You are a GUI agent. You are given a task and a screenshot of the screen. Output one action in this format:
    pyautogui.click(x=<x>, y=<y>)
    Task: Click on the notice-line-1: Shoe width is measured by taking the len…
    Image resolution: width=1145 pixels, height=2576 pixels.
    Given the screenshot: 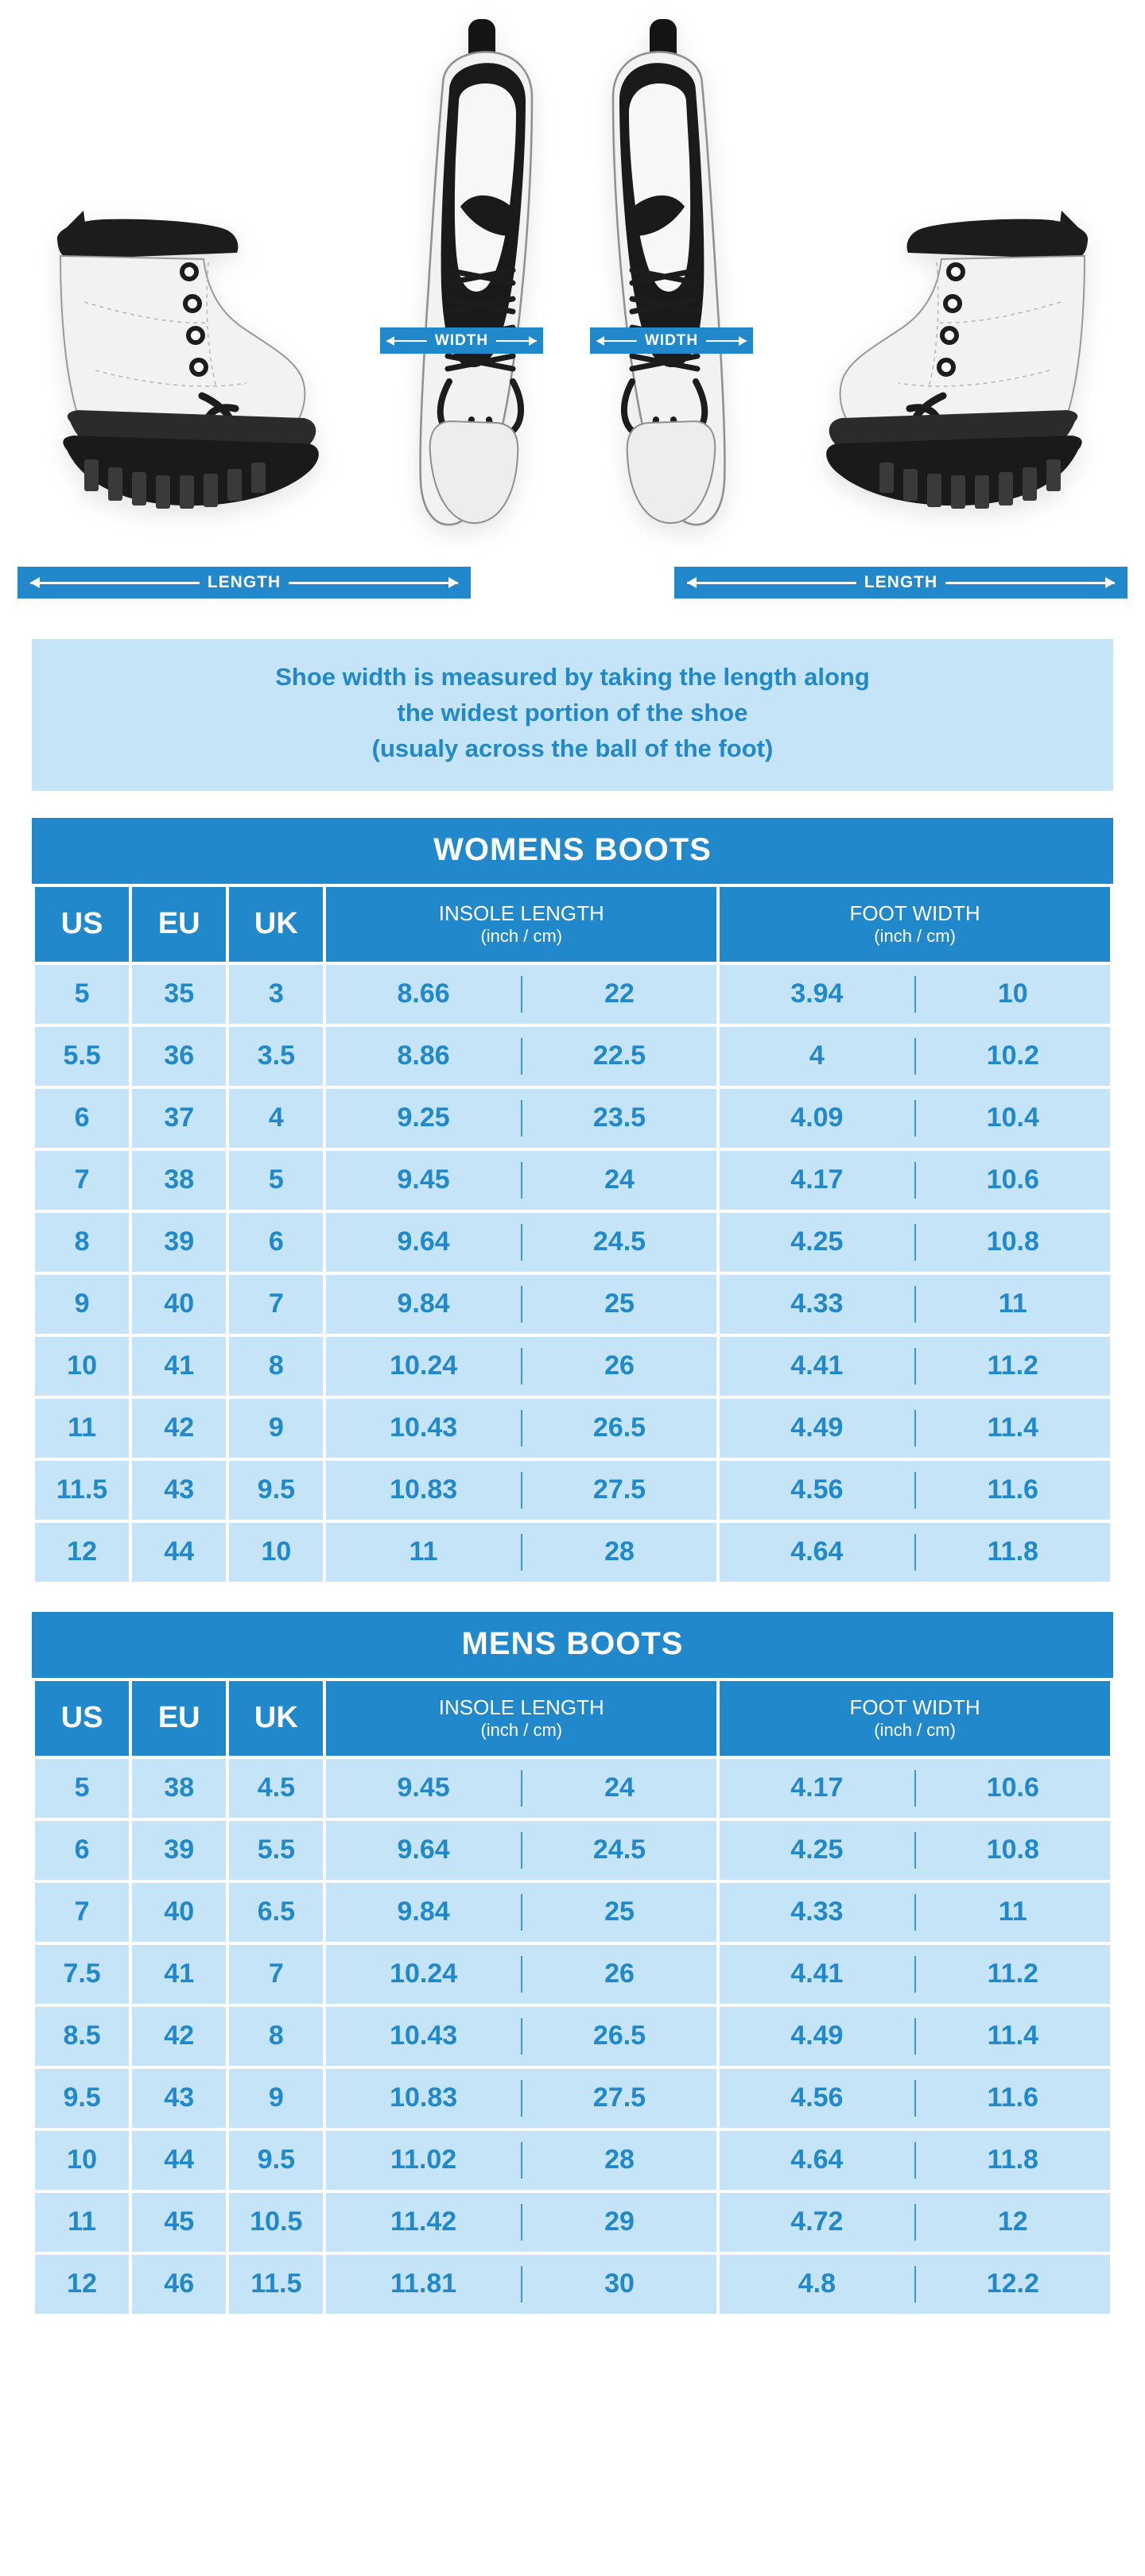 What is the action you would take?
    pyautogui.click(x=572, y=677)
    